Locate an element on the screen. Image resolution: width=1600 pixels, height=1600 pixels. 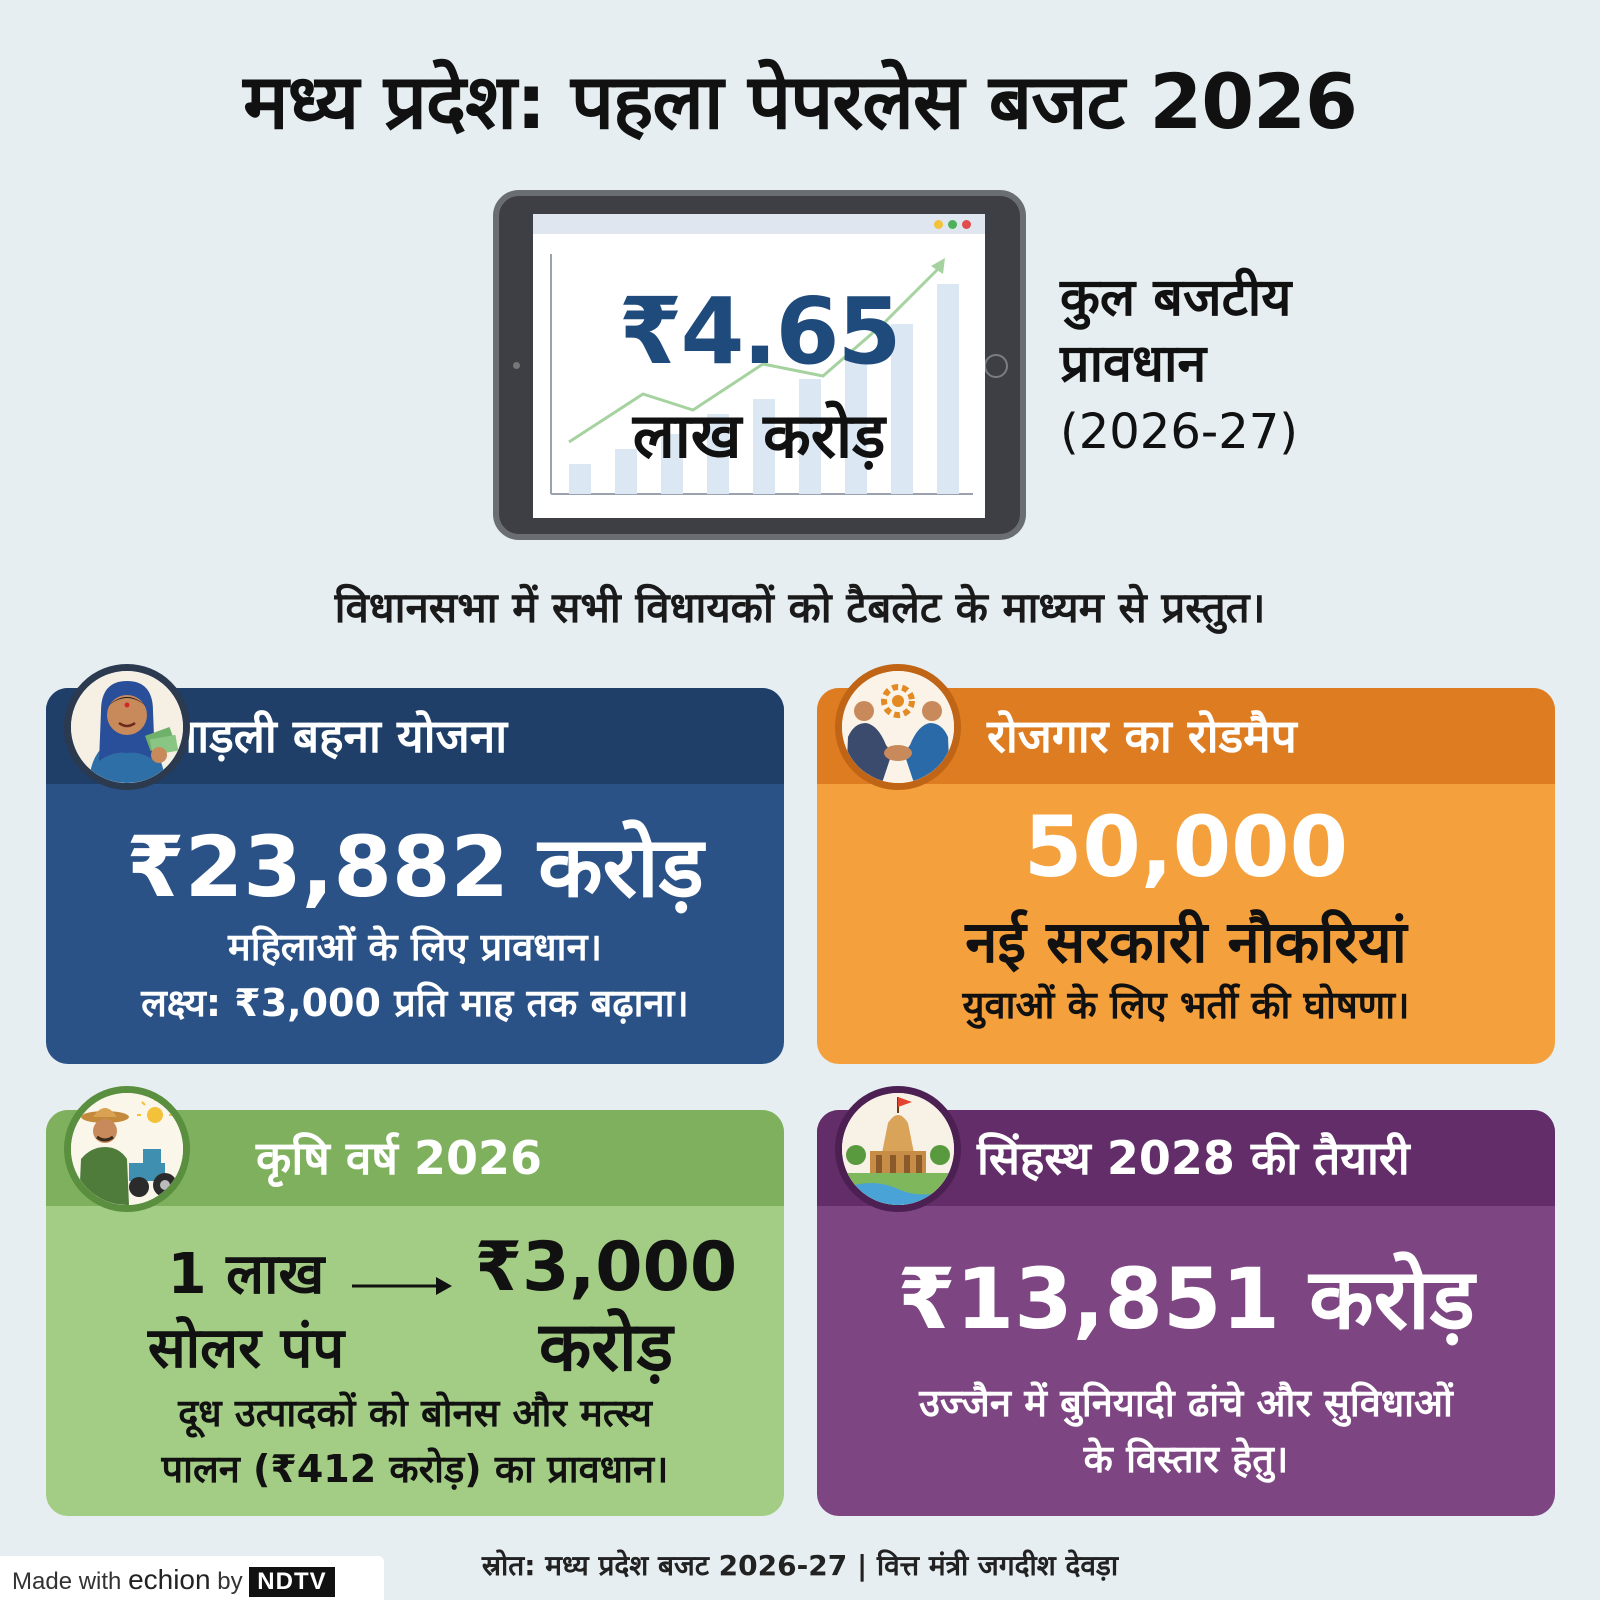
card-title: सिंहस्थ 2028 की तैयारी is located at coordinates (1193, 1158).